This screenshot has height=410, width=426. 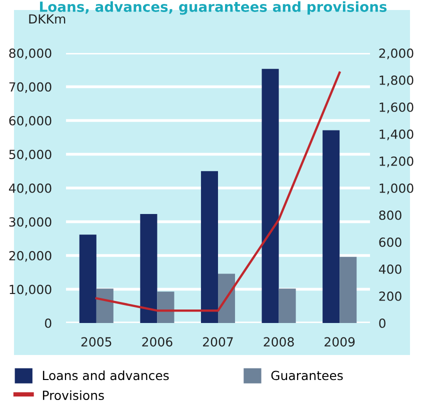 What do you see at coordinates (397, 188) in the screenshot?
I see `y2-tick-label: 1,000` at bounding box center [397, 188].